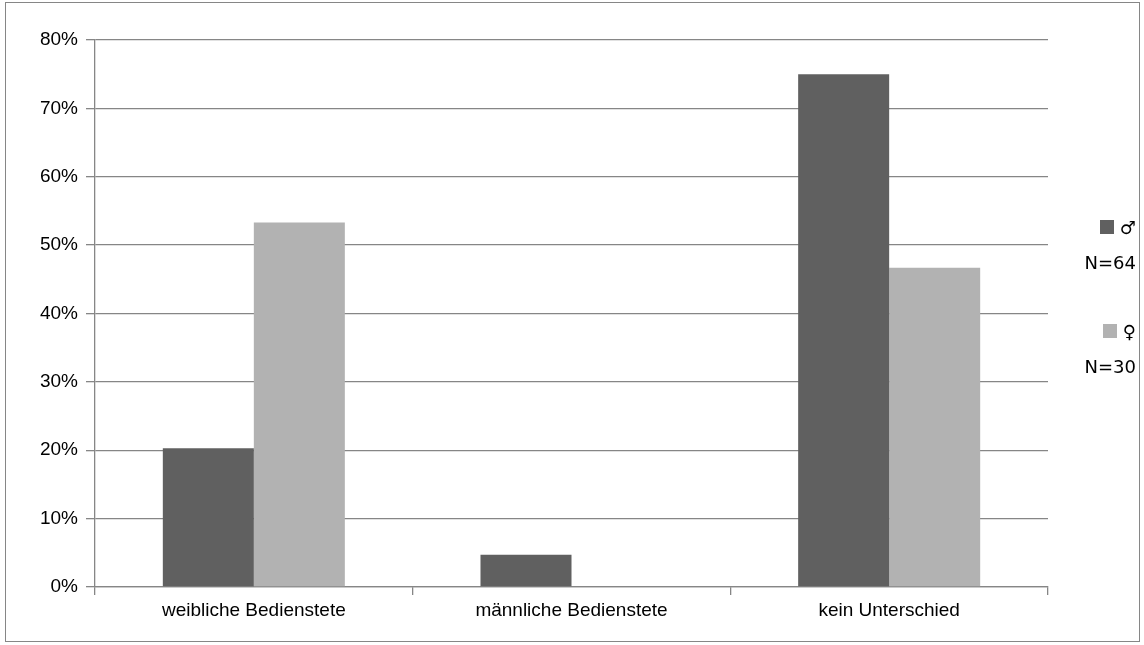 Image resolution: width=1144 pixels, height=645 pixels. What do you see at coordinates (59, 39) in the screenshot?
I see `y-tick-label: 80%` at bounding box center [59, 39].